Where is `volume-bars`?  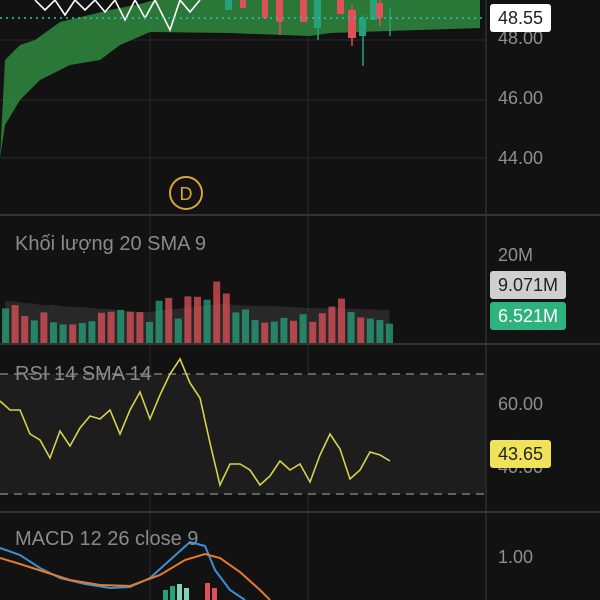
volume-bars is located at coordinates (197, 312).